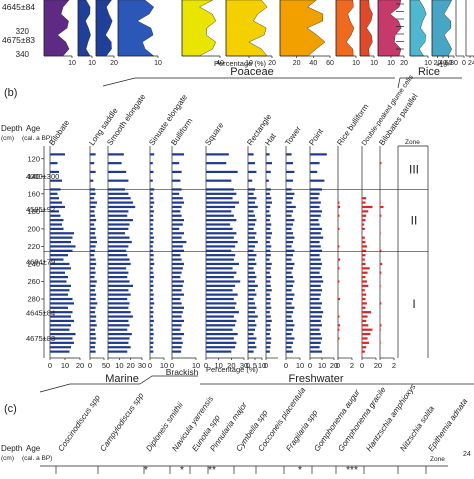 This screenshot has height=479, width=474. I want to click on panel-a-age-label-1: 4645±84, so click(18, 7).